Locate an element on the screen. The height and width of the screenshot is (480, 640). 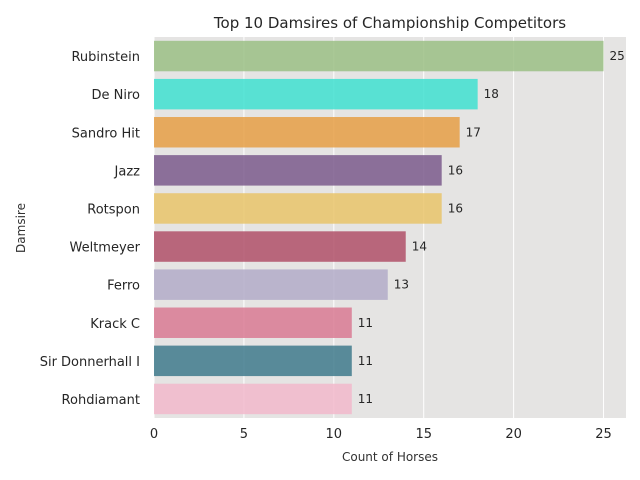
y-tick-label: Rohdiamant is located at coordinates (101, 400).